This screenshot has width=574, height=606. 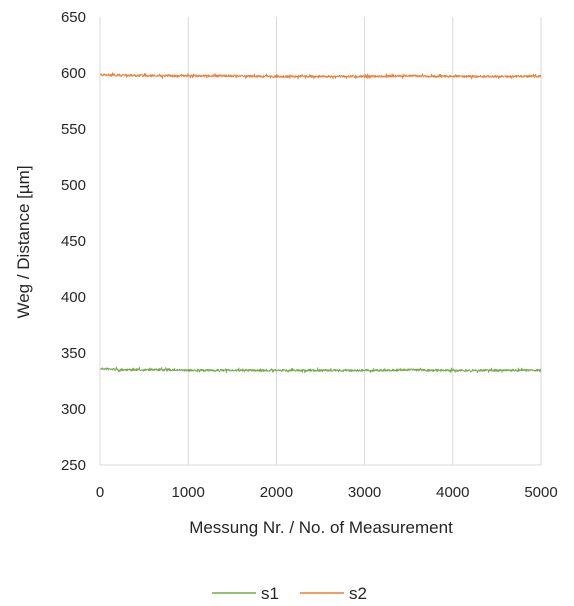 What do you see at coordinates (188, 492) in the screenshot?
I see `x-tick-label: 1000` at bounding box center [188, 492].